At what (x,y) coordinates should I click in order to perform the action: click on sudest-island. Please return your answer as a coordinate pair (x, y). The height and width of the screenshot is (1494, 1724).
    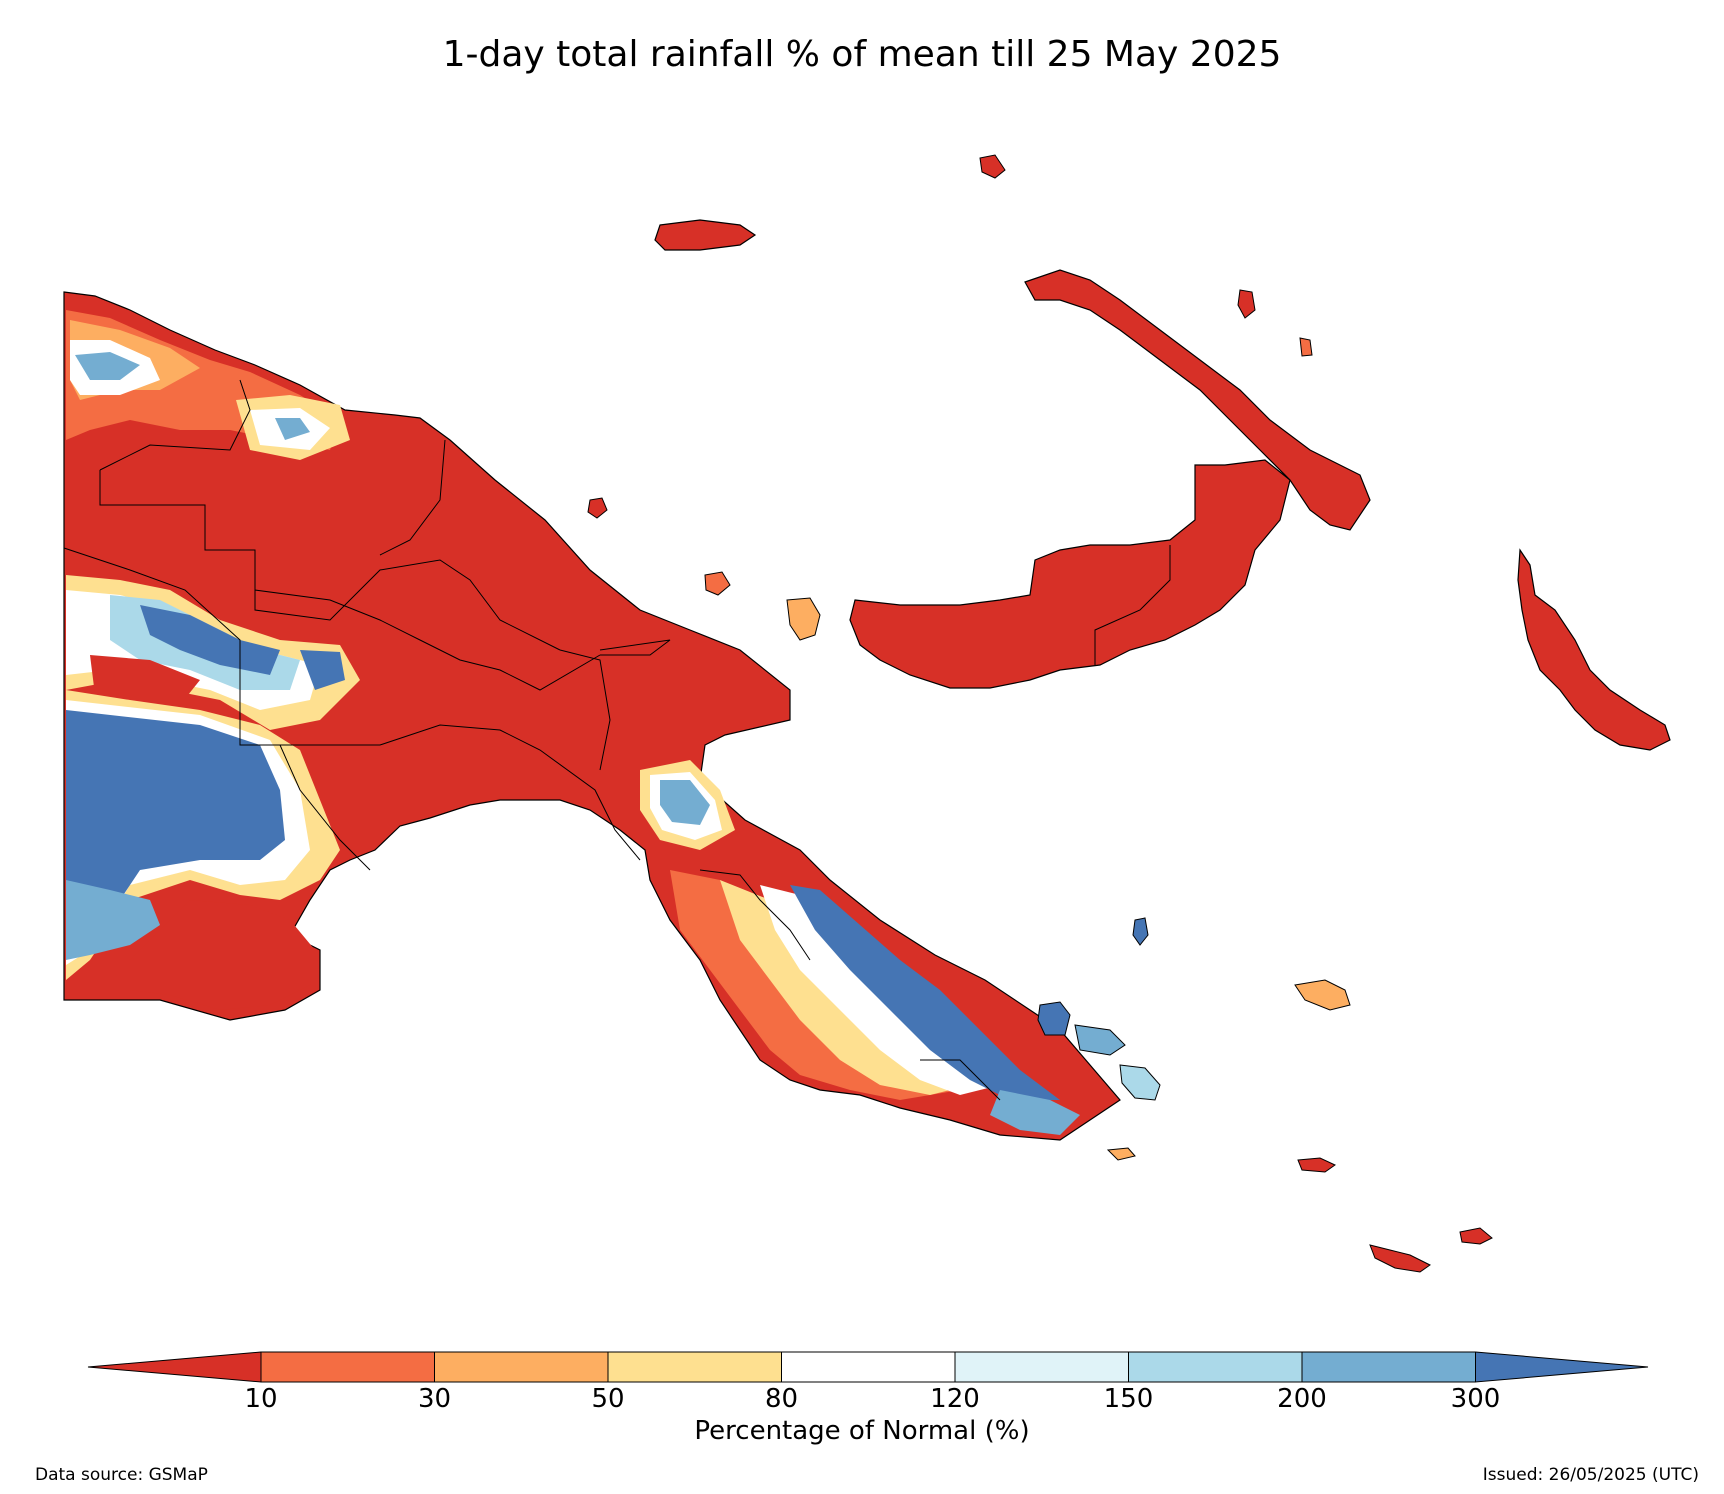
    Looking at the image, I should click on (1400, 1258).